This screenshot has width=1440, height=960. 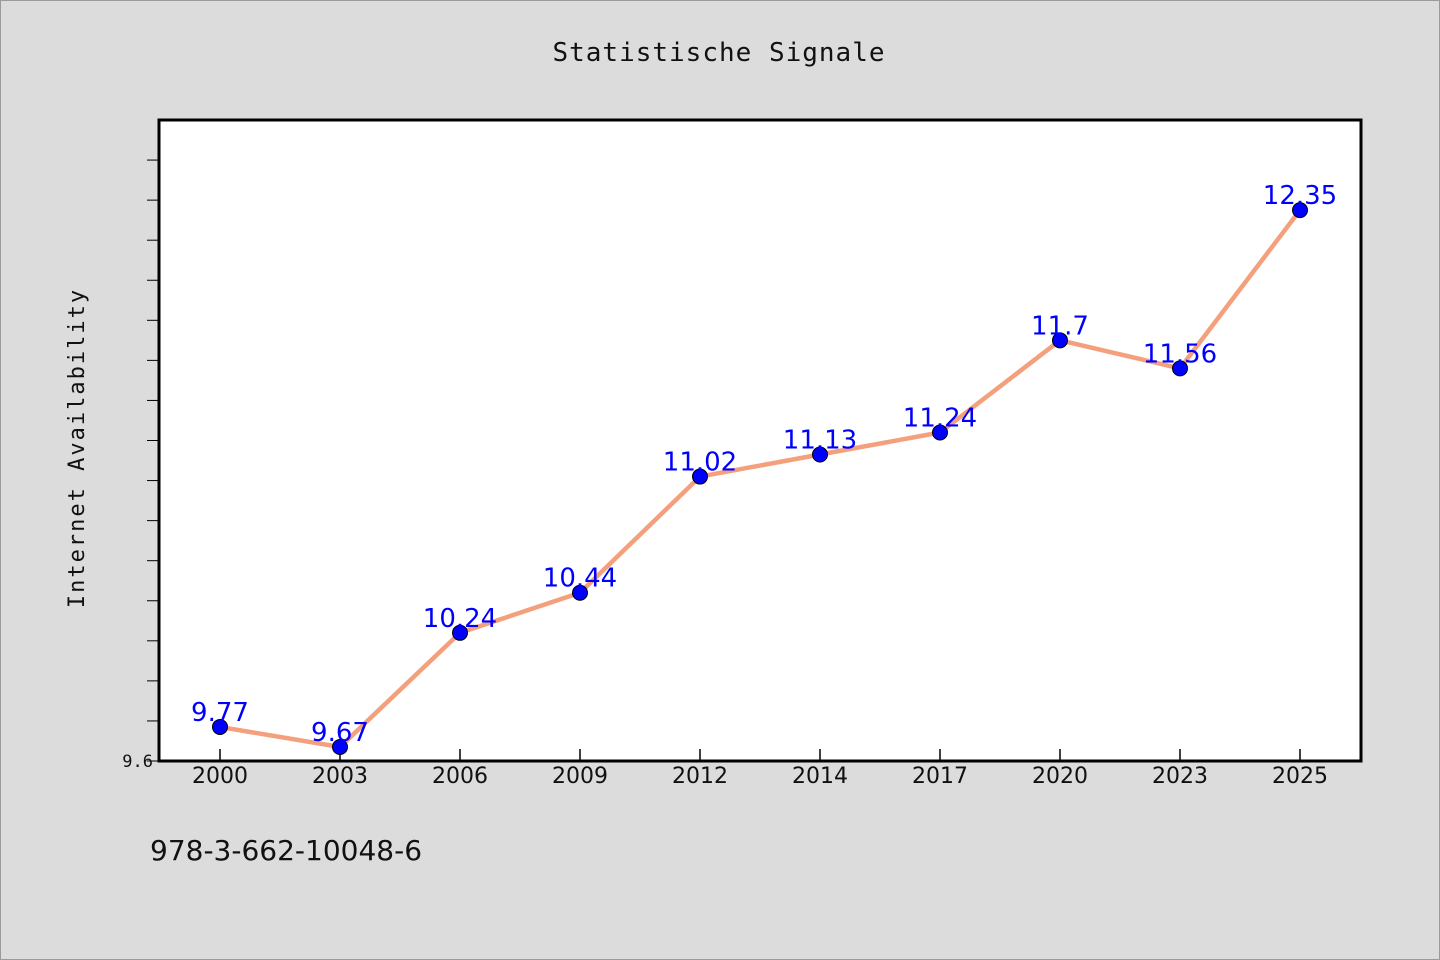 I want to click on x-tick-label: 2020, so click(x=1060, y=776).